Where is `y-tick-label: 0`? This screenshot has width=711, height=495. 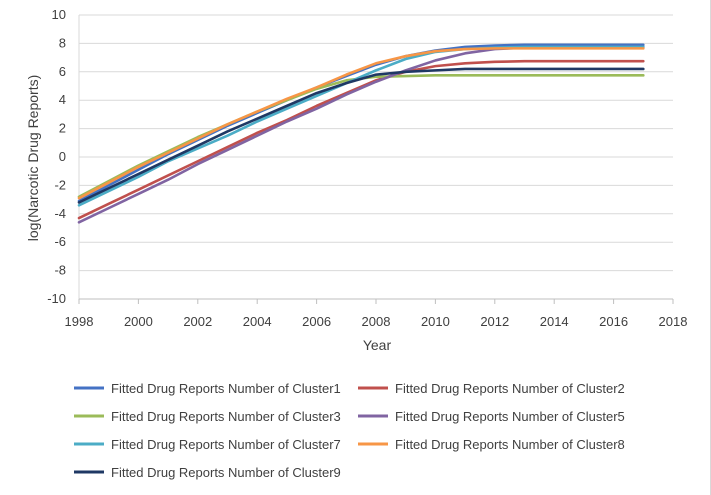
y-tick-label: 0 is located at coordinates (62, 156).